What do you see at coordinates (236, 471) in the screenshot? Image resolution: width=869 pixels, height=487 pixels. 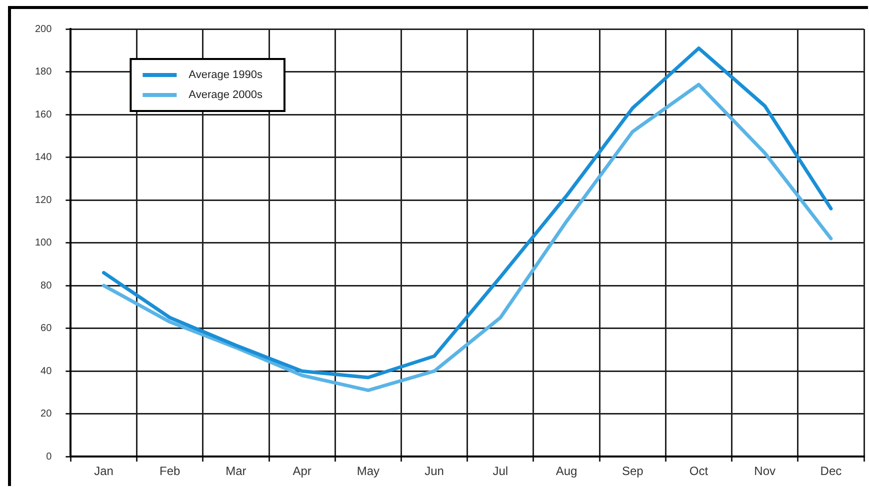 I see `x-tick-label: Mar` at bounding box center [236, 471].